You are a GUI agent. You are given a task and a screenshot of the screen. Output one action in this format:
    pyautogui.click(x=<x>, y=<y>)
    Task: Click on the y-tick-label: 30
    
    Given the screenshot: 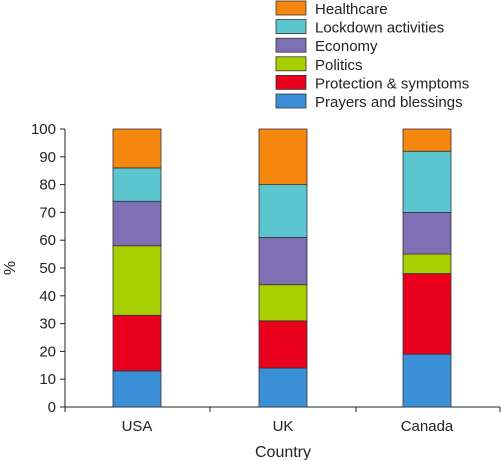 What is the action you would take?
    pyautogui.click(x=47, y=324)
    